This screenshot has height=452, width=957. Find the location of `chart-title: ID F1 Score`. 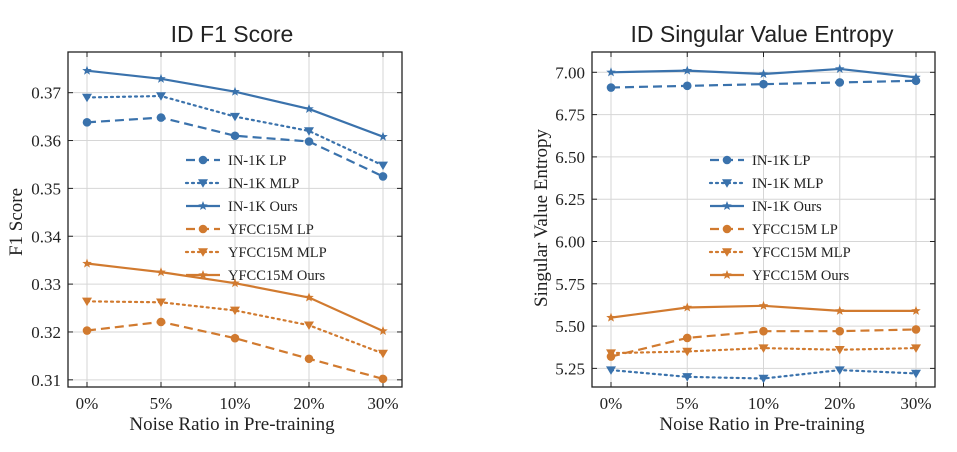

chart-title: ID F1 Score is located at coordinates (232, 34).